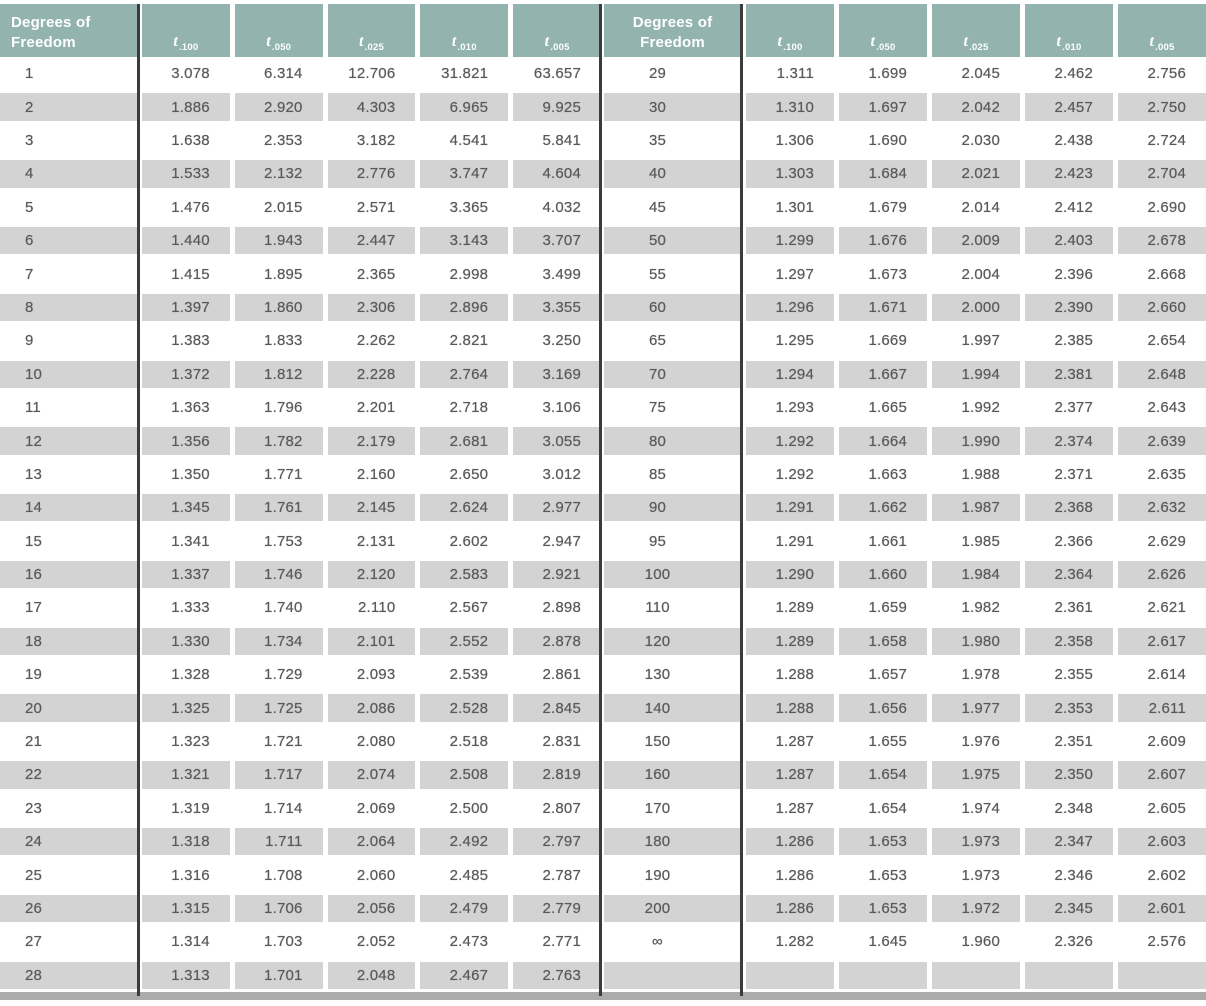 The height and width of the screenshot is (1006, 1206). I want to click on df-cell: 150, so click(672, 741).